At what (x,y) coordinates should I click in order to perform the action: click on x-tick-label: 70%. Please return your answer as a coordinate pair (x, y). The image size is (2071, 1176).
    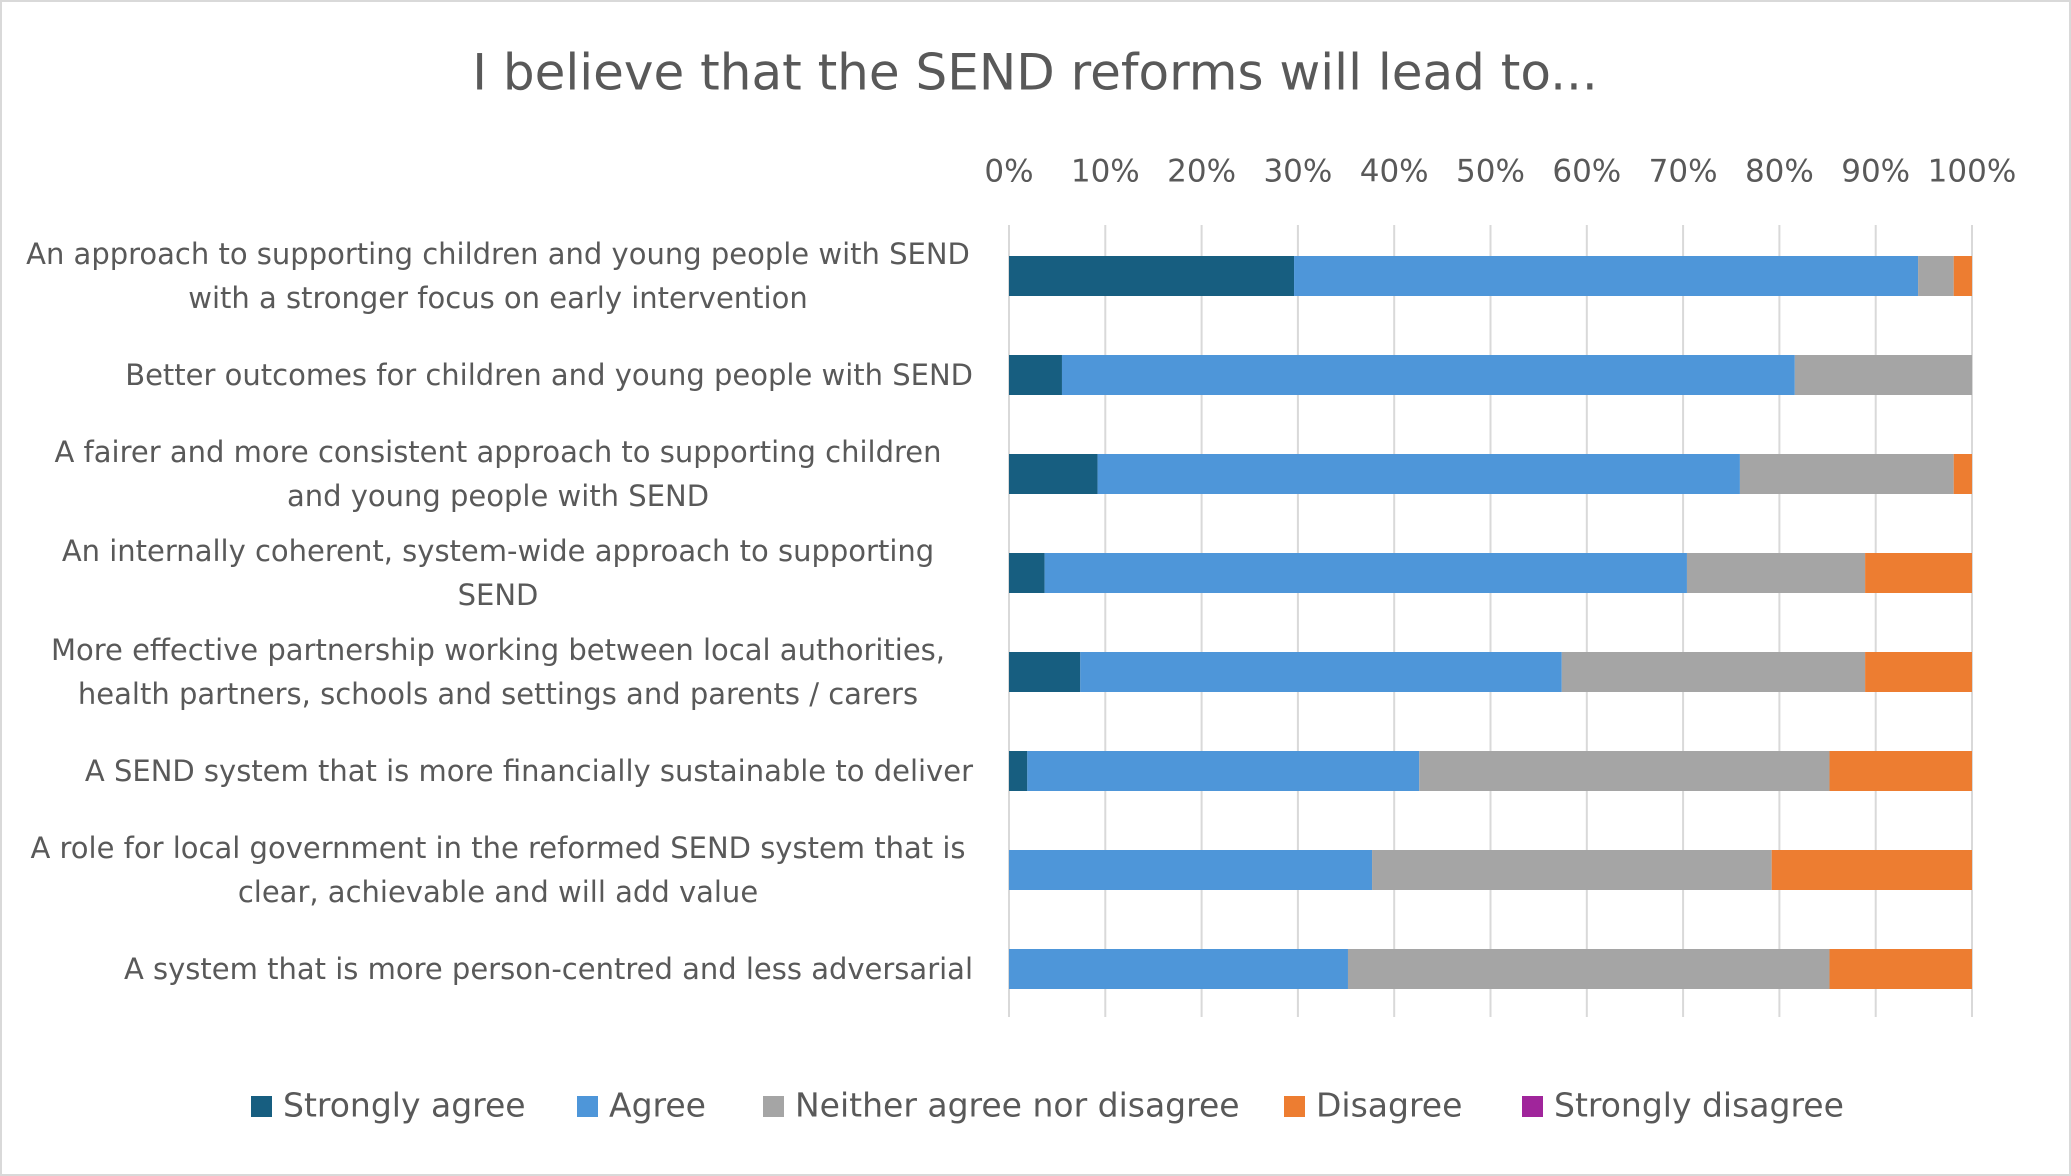
    Looking at the image, I should click on (1683, 172).